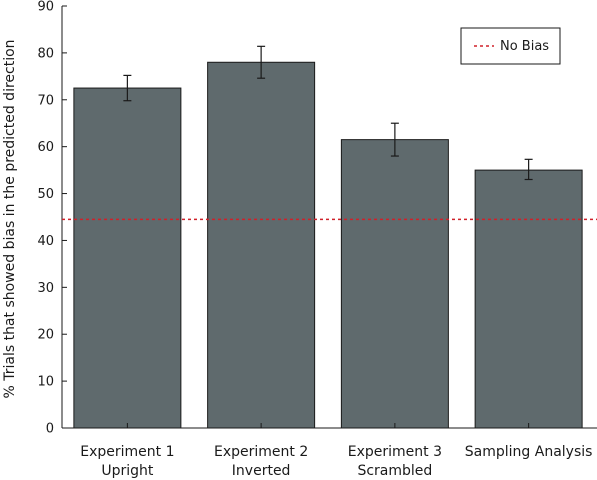  I want to click on y-tick-label-80: 80, so click(45, 53).